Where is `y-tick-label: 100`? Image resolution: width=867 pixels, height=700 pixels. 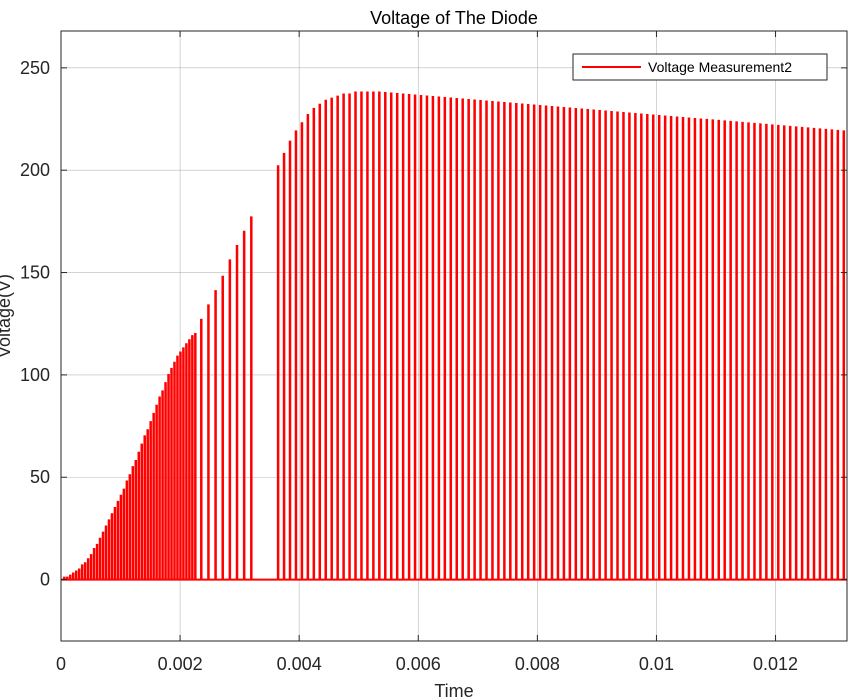 y-tick-label: 100 is located at coordinates (35, 375).